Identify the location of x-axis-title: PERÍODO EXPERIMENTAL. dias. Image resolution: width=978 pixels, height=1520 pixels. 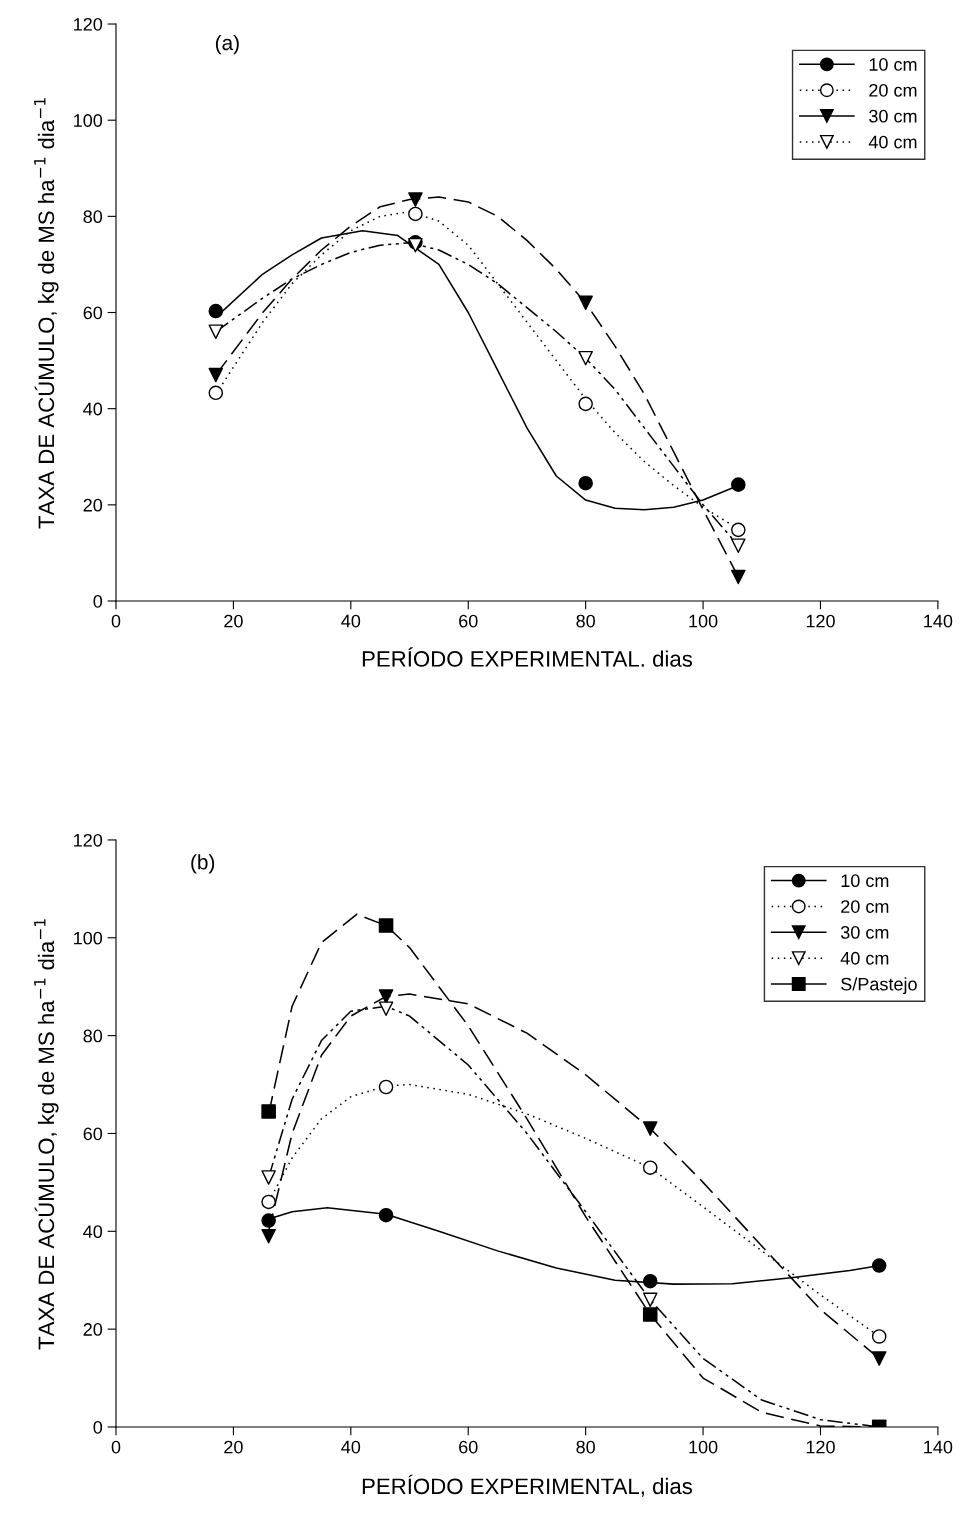
(527, 657).